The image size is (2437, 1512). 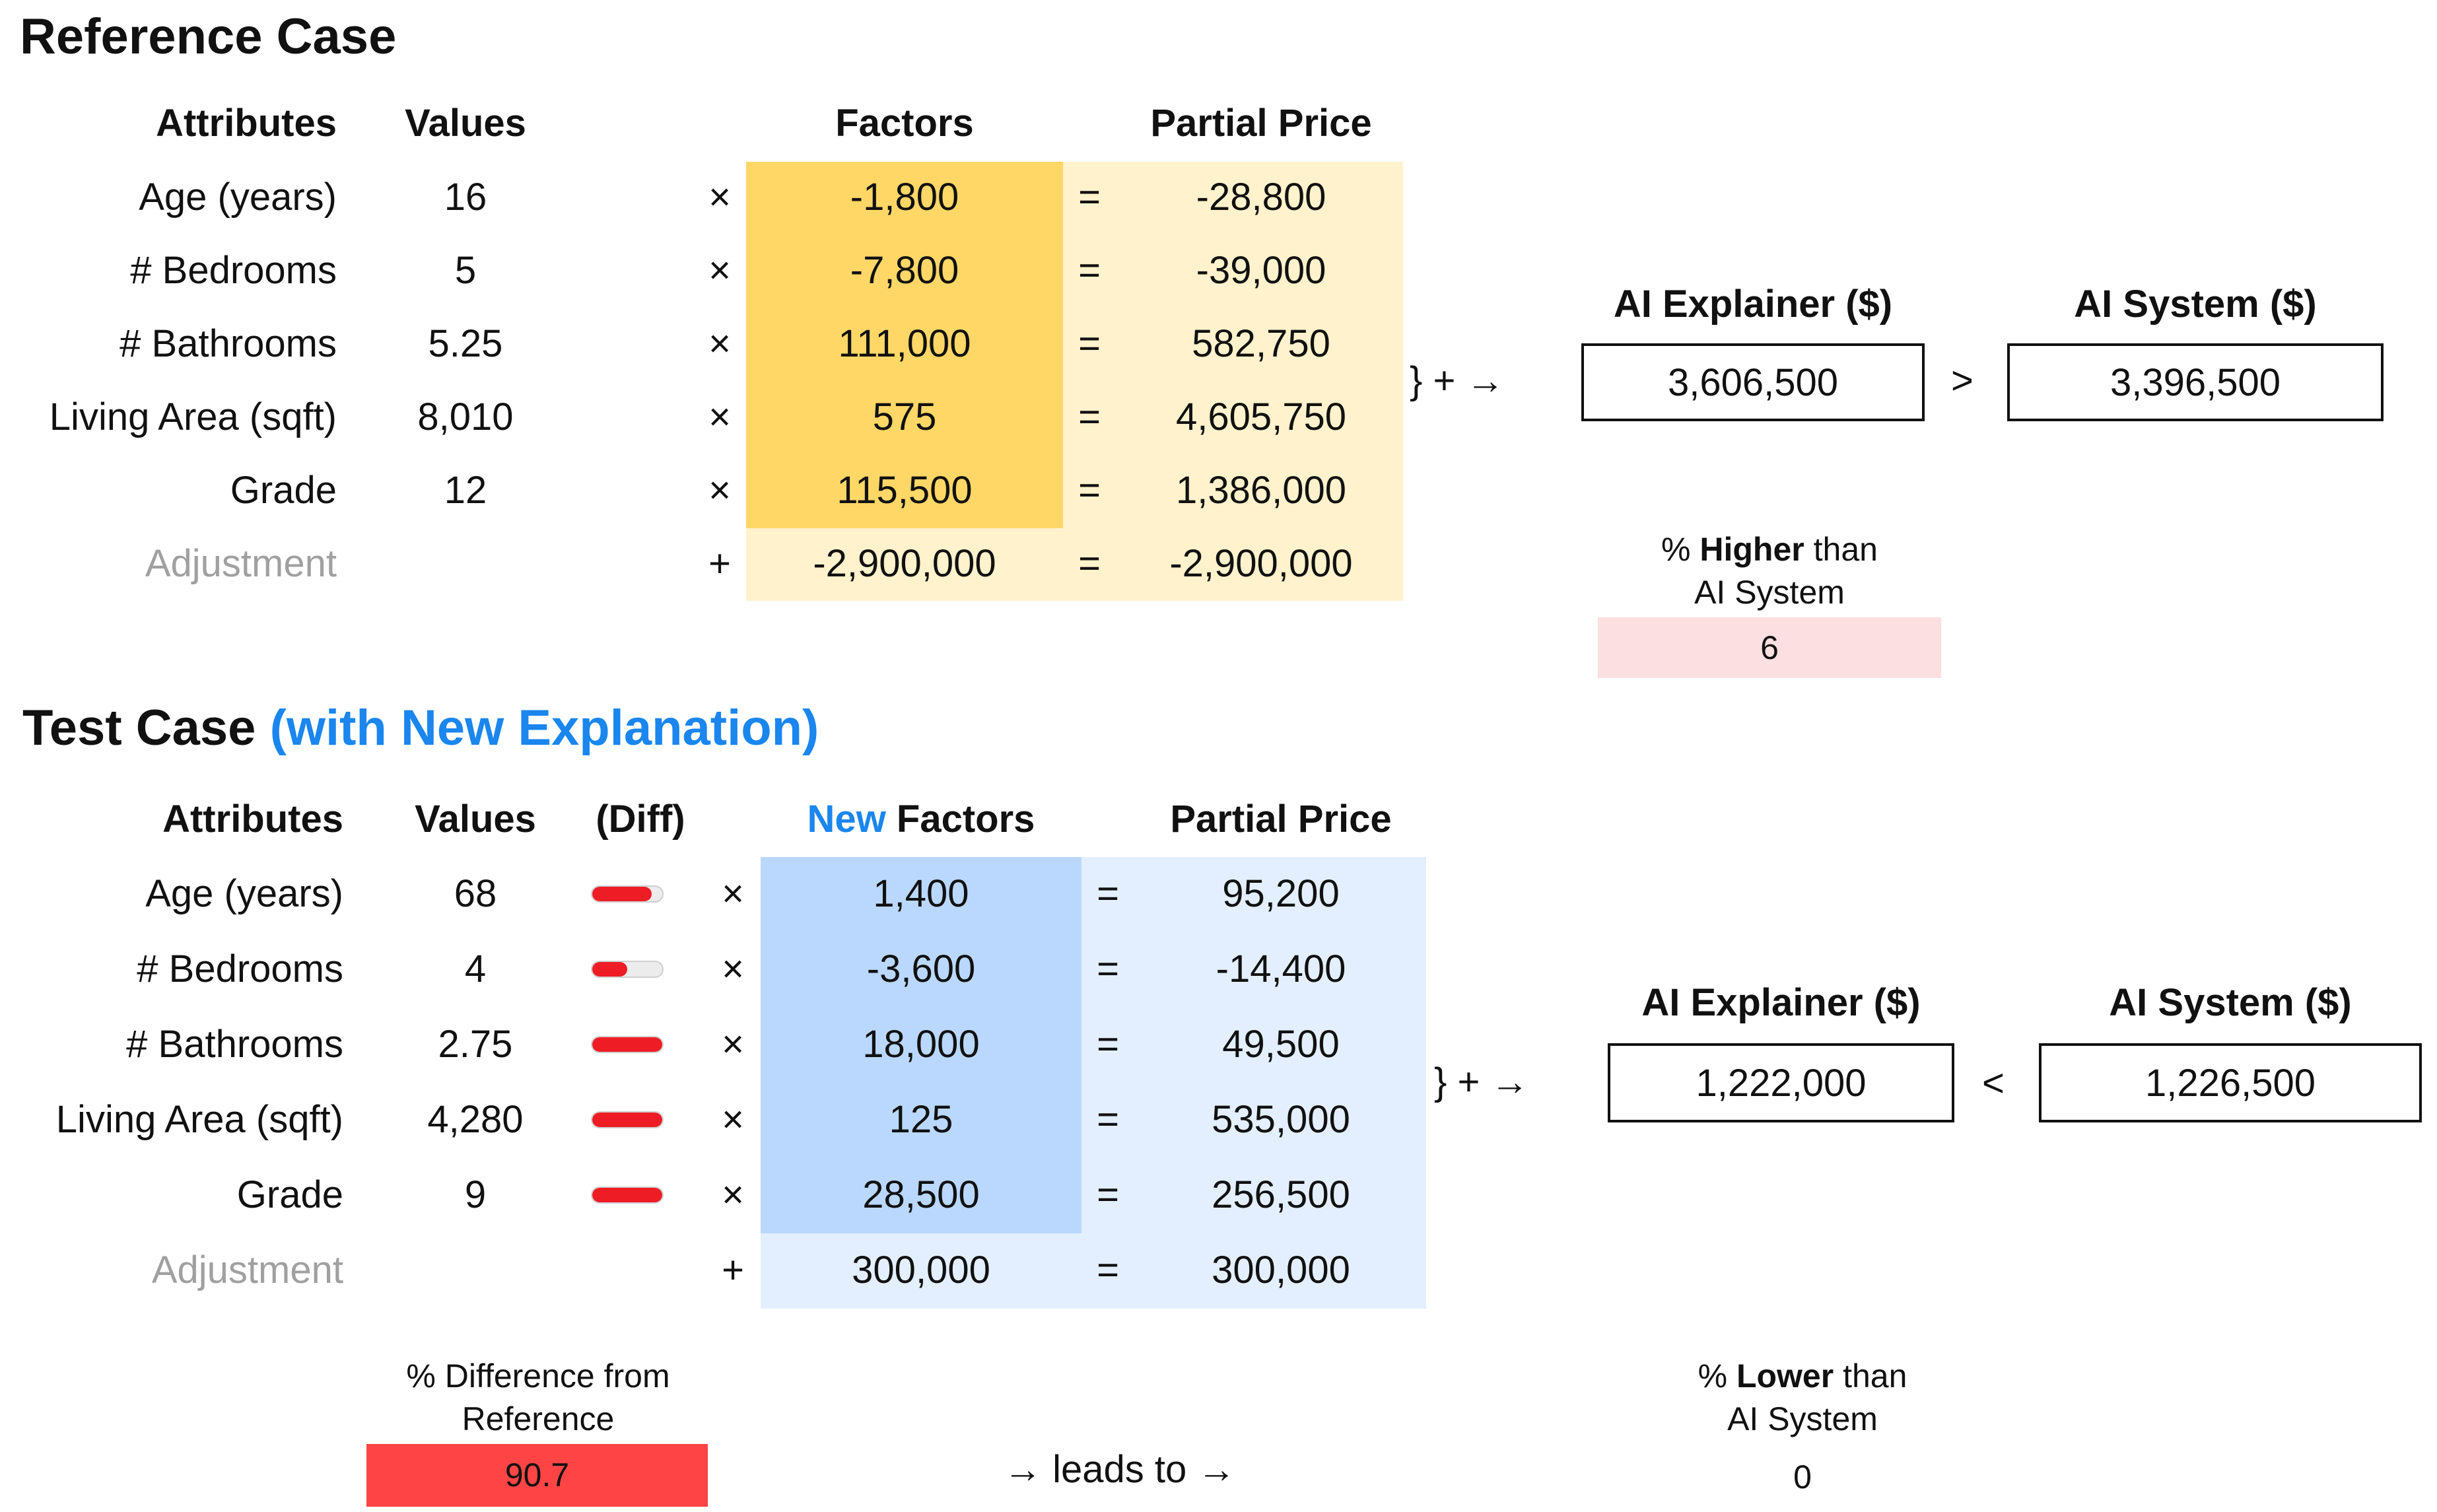 What do you see at coordinates (1120, 1470) in the screenshot?
I see `leads-to-arrow: → leads to →` at bounding box center [1120, 1470].